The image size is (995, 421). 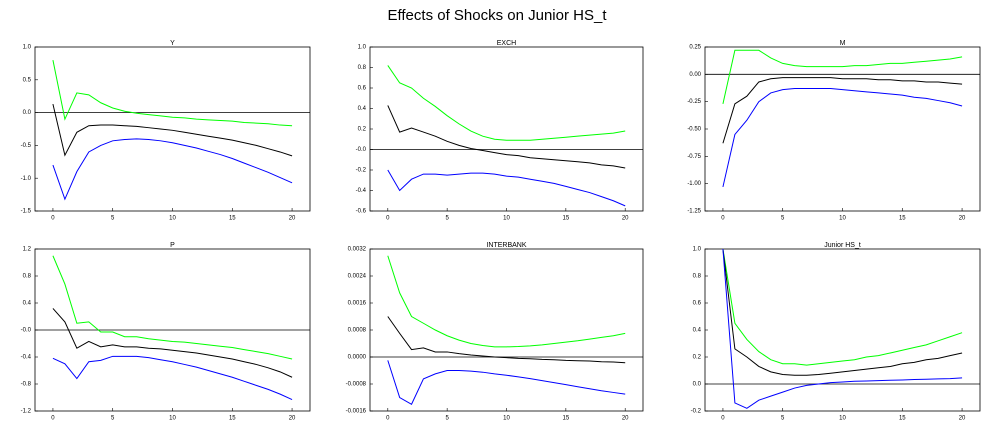 What do you see at coordinates (172, 43) in the screenshot?
I see `panel-title: Y` at bounding box center [172, 43].